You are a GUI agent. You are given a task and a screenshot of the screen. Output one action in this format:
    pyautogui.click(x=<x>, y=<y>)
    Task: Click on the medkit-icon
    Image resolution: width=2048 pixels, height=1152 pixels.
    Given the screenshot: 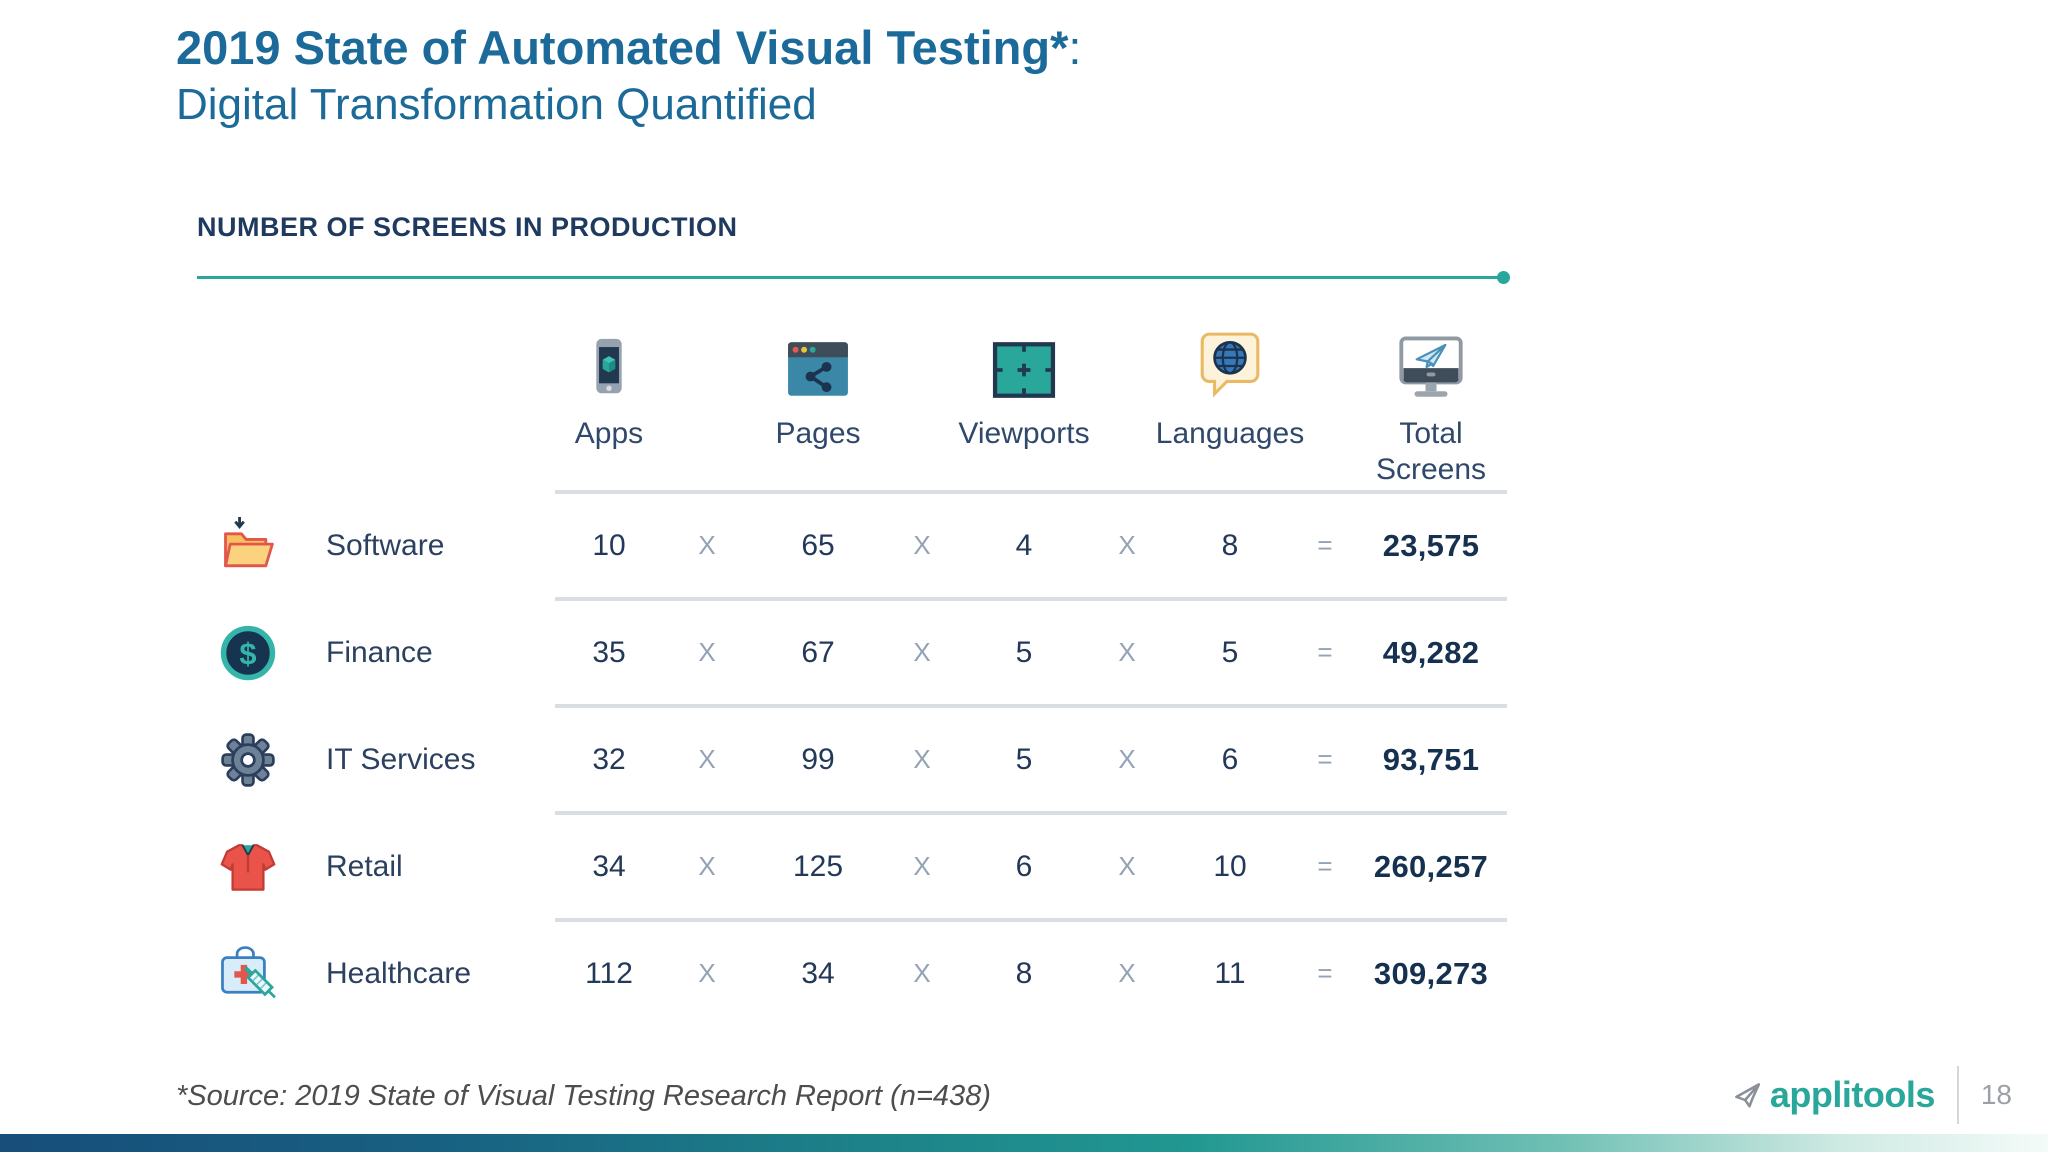 What is the action you would take?
    pyautogui.click(x=248, y=974)
    